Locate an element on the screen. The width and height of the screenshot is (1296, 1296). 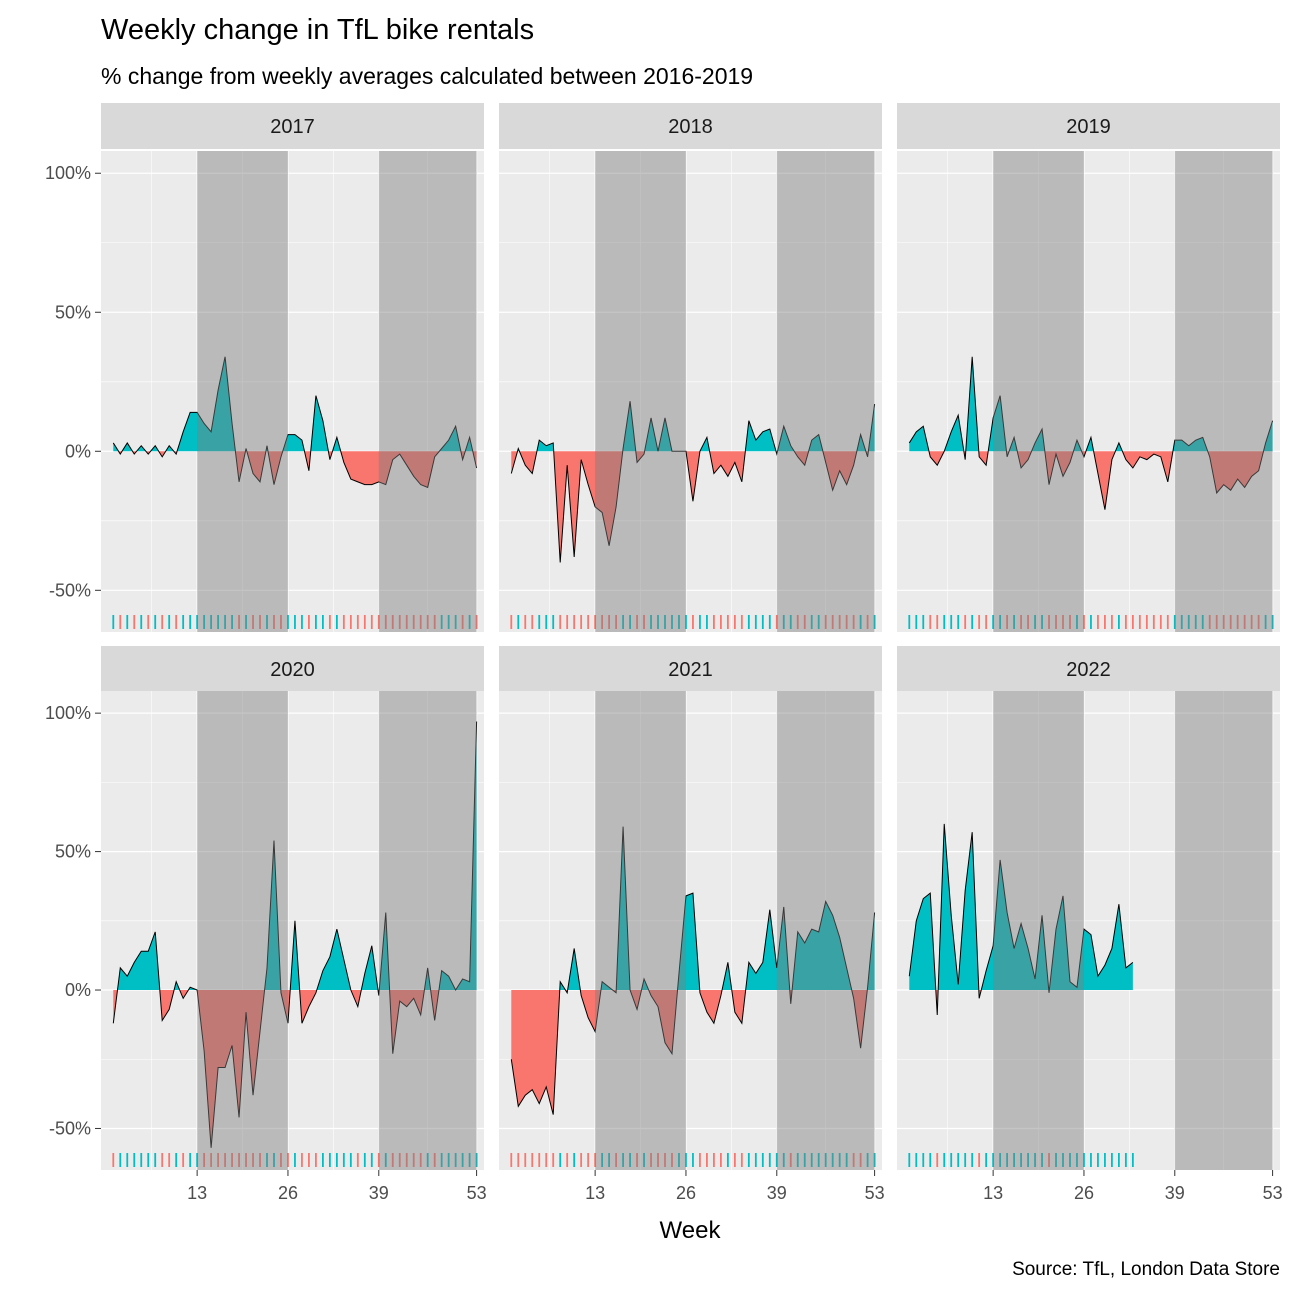
strip-2020 is located at coordinates (292, 669).